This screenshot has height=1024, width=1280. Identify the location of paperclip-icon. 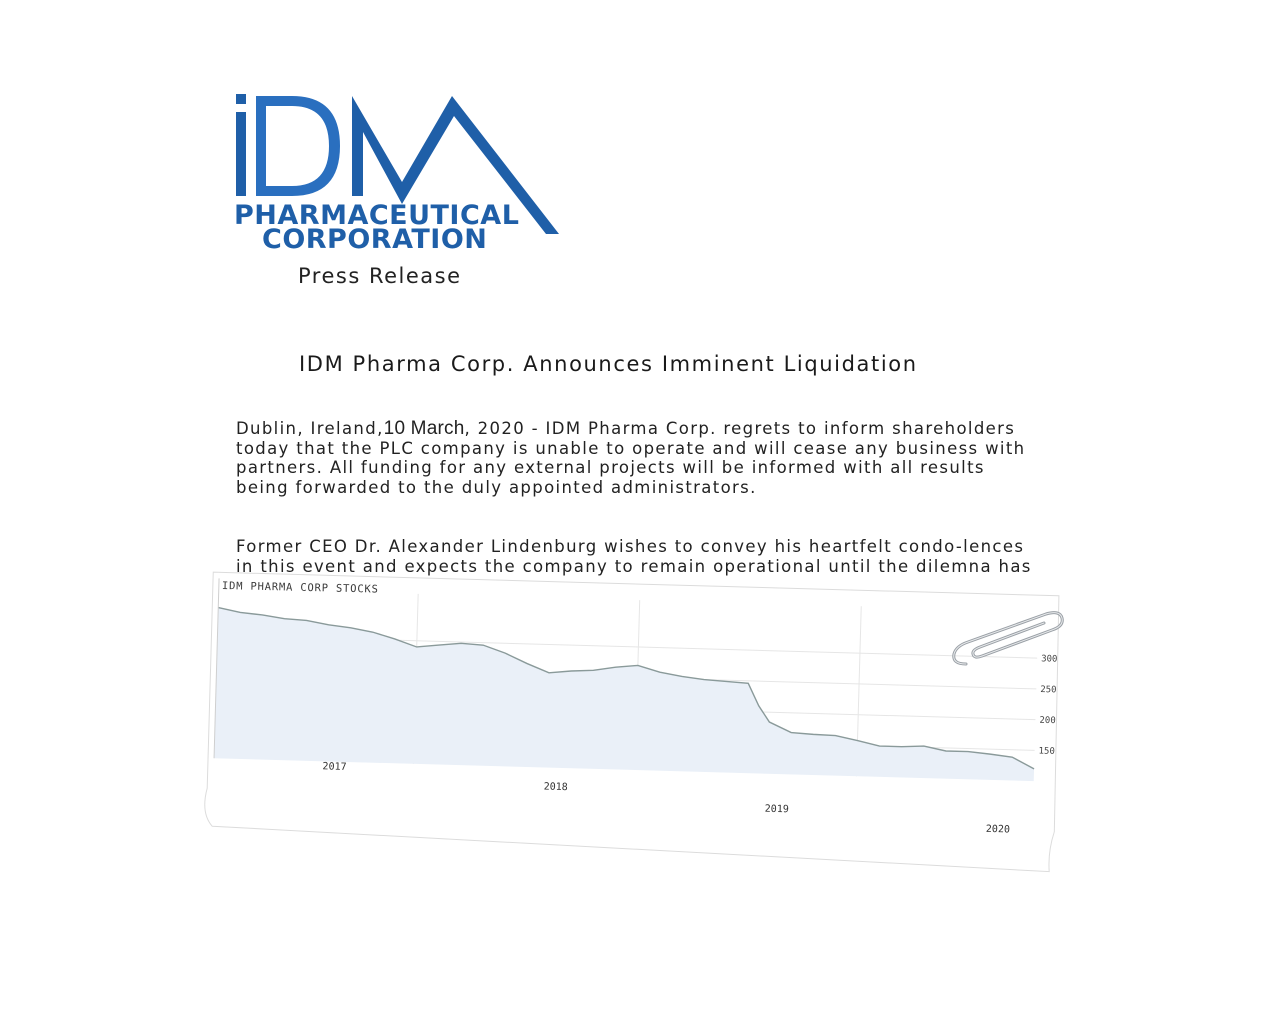
(1008, 638).